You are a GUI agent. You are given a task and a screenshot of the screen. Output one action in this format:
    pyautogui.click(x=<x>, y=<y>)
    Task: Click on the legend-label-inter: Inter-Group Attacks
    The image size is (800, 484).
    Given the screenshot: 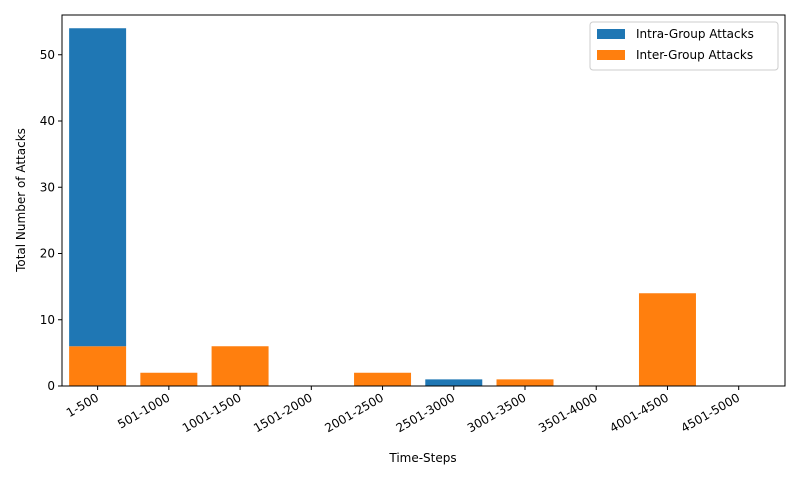 What is the action you would take?
    pyautogui.click(x=694, y=55)
    